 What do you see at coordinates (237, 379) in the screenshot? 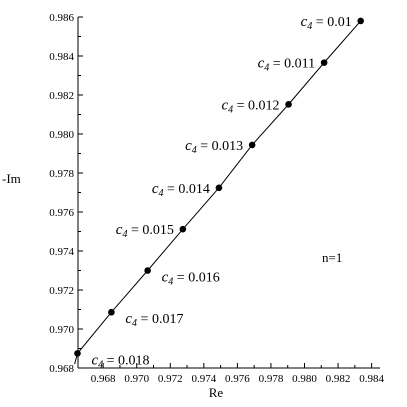
I see `x-tick-label: 0.976` at bounding box center [237, 379].